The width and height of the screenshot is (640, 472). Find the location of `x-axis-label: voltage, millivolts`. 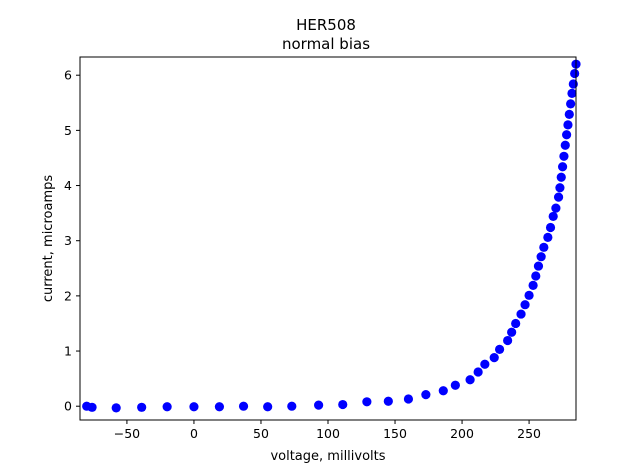

x-axis-label: voltage, millivolts is located at coordinates (327, 456).